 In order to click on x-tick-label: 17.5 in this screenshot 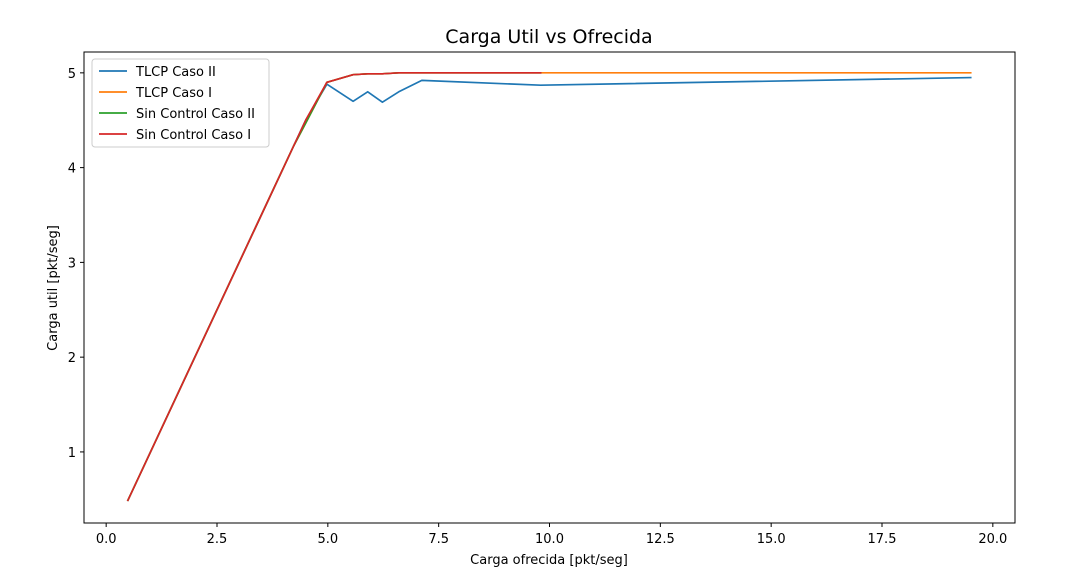, I will do `click(882, 539)`.